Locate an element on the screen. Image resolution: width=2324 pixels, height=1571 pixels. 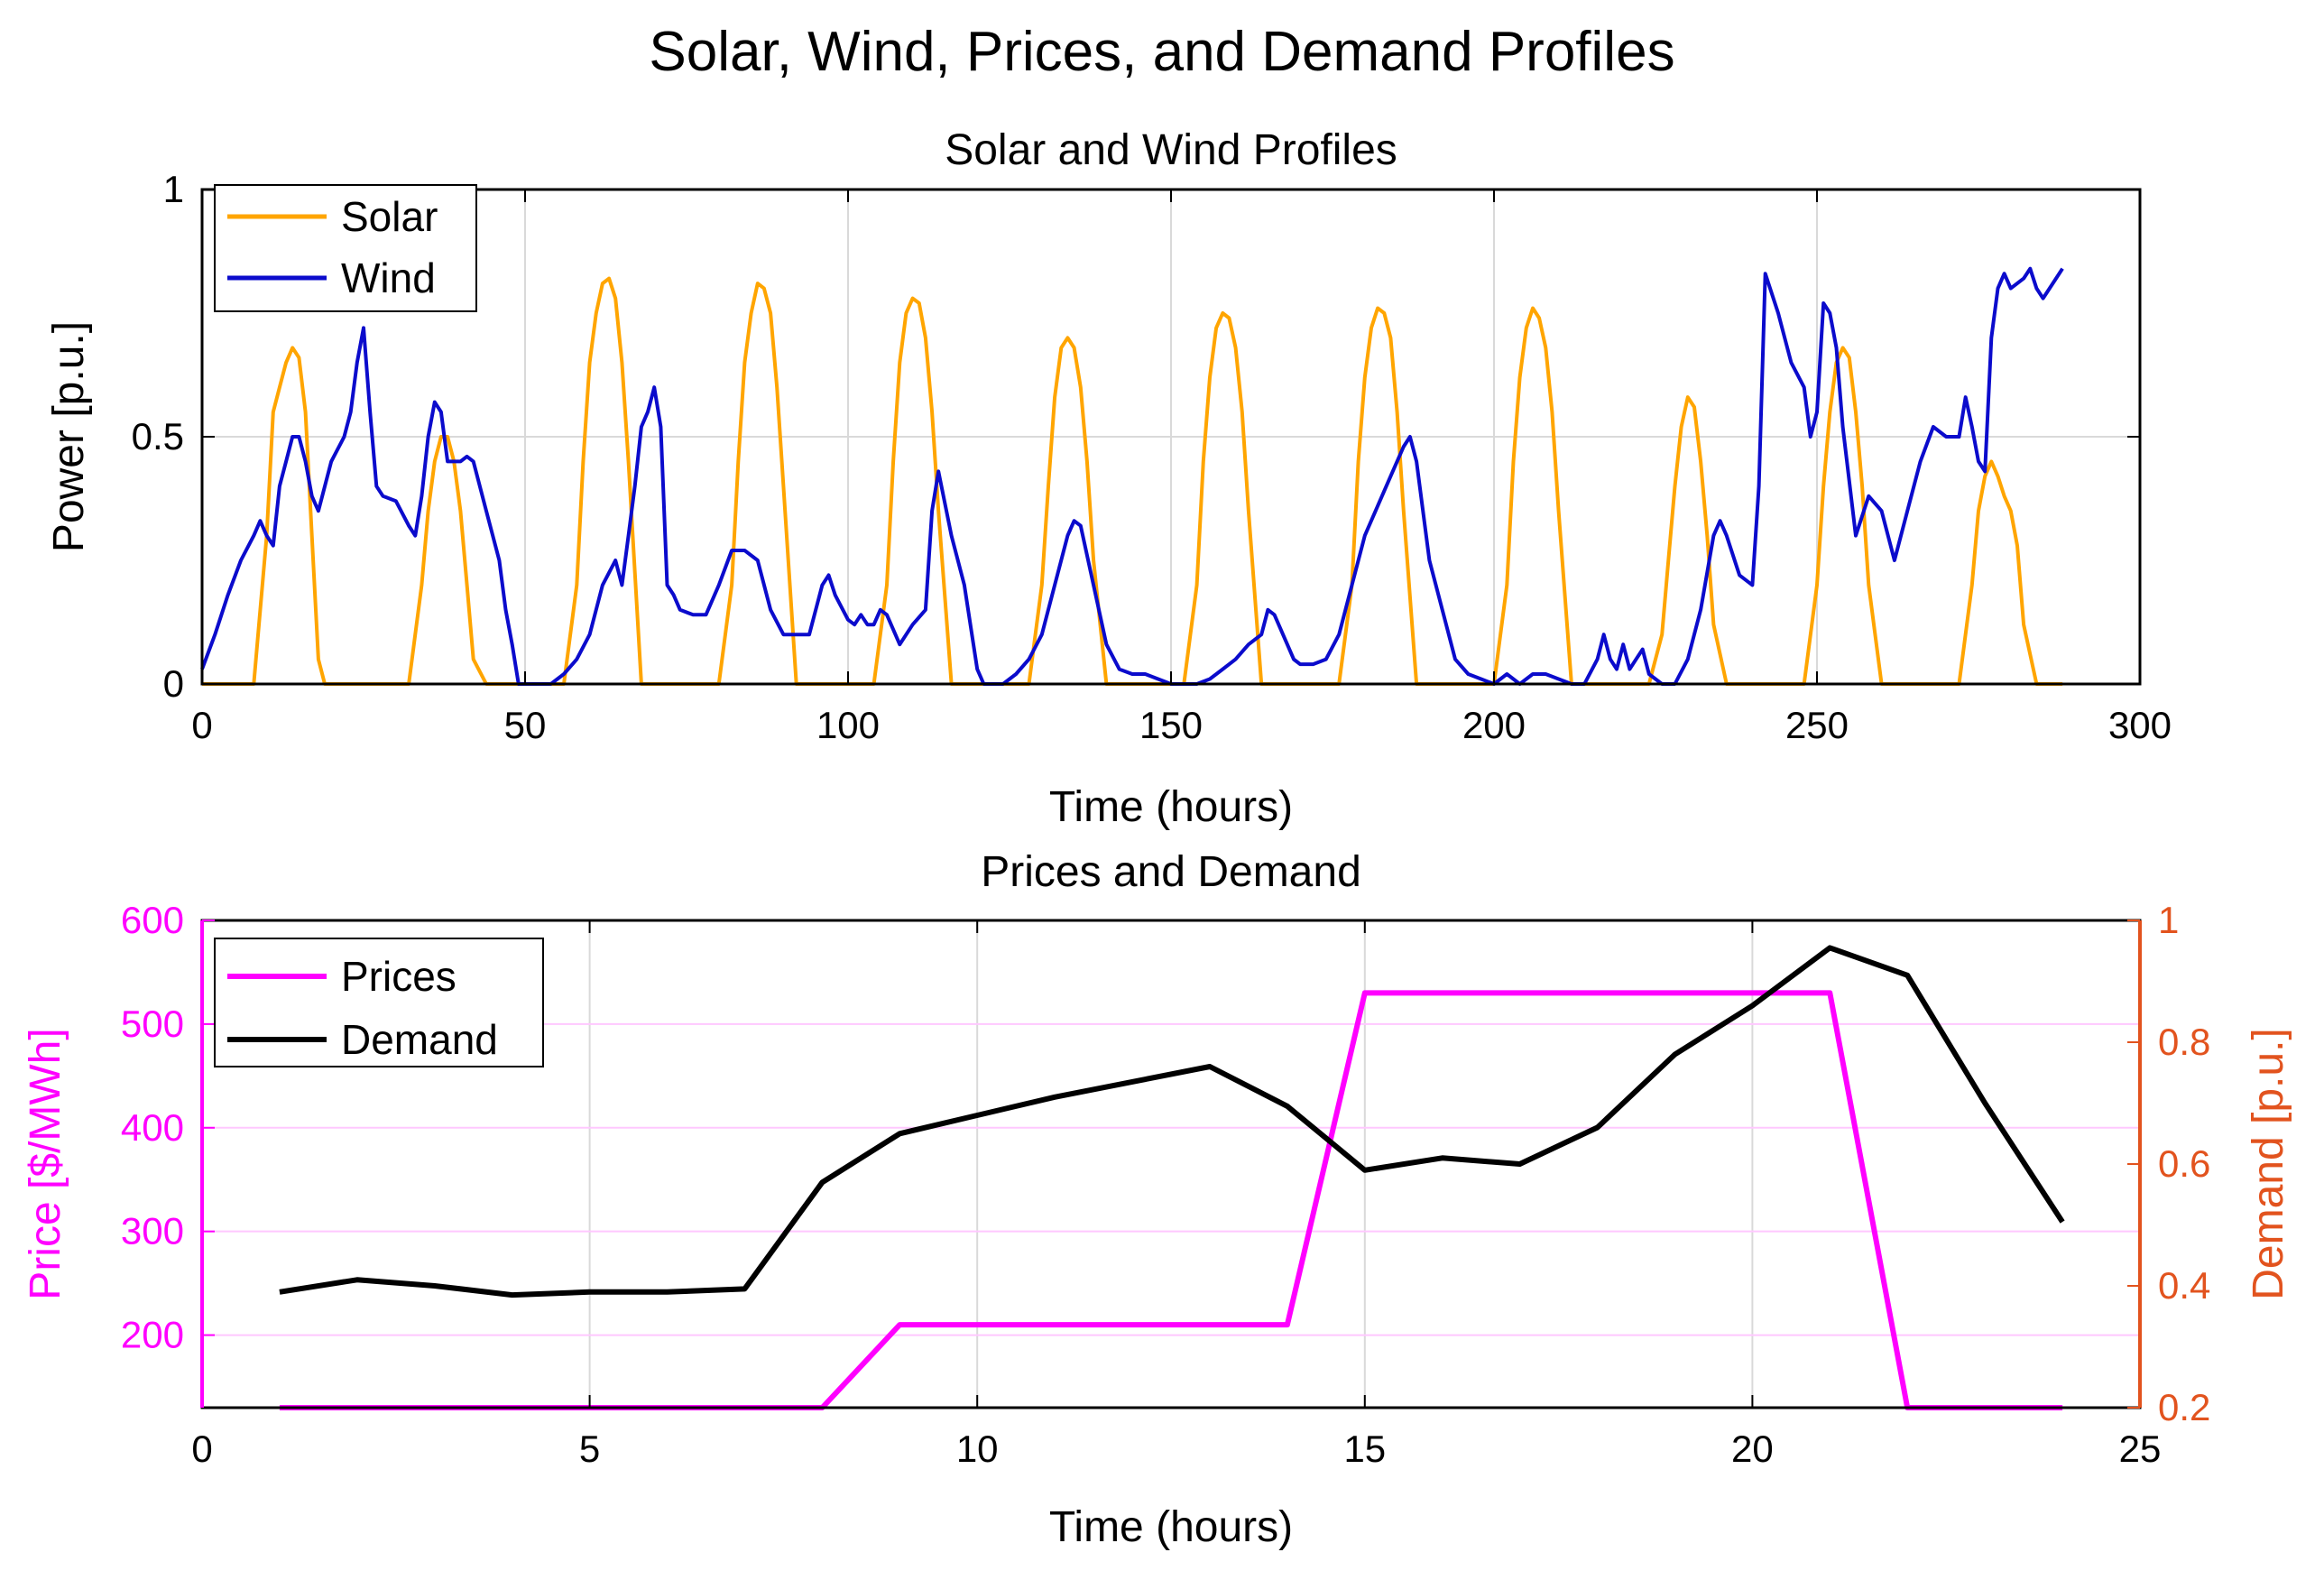
solar-wind-x-label: Time (hours) is located at coordinates (1171, 807).